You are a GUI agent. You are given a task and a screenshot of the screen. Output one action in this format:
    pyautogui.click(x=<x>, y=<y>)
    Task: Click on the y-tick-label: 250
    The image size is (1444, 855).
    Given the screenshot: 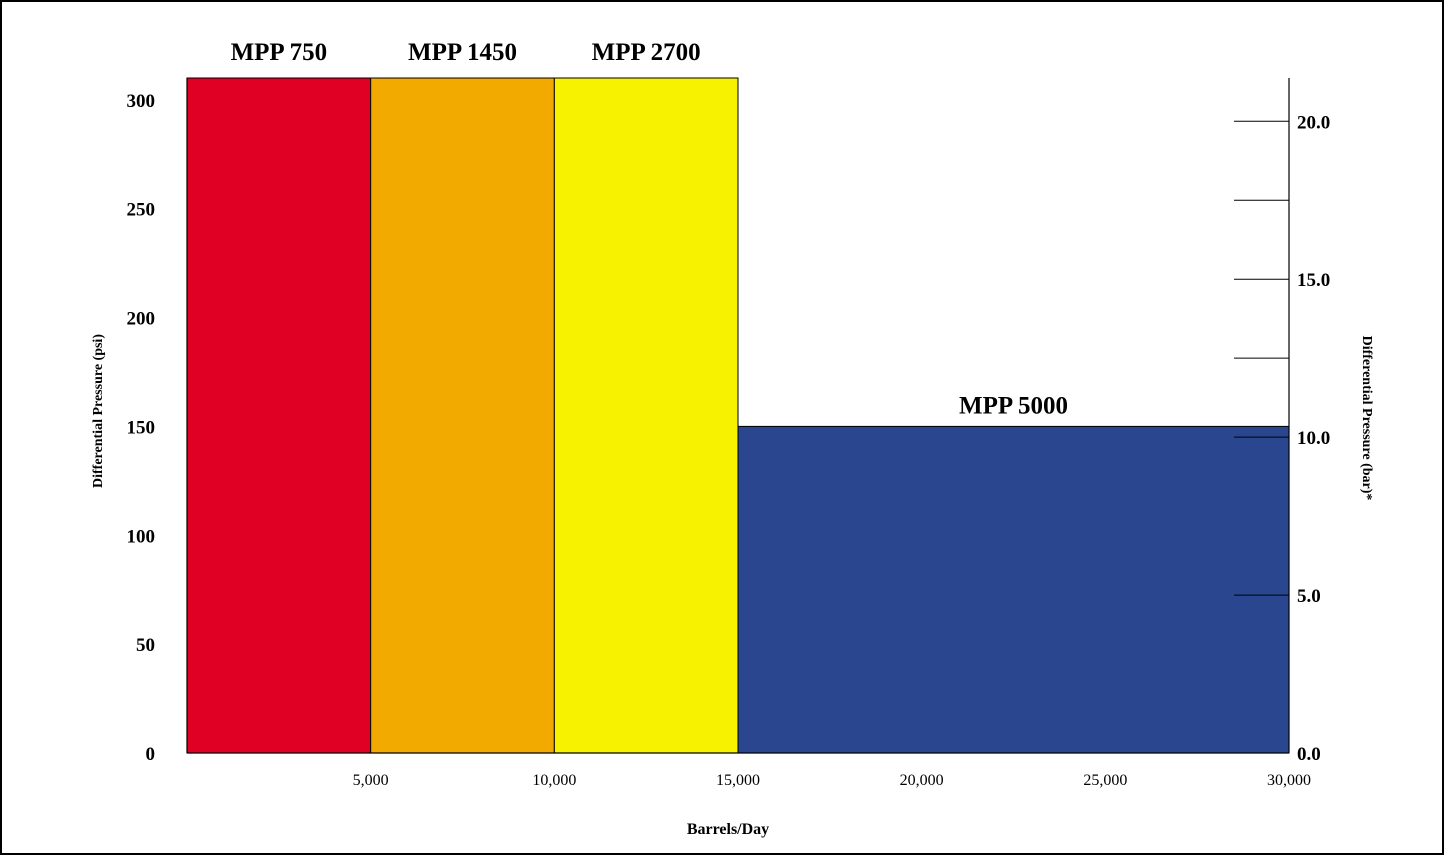 What is the action you would take?
    pyautogui.click(x=141, y=210)
    